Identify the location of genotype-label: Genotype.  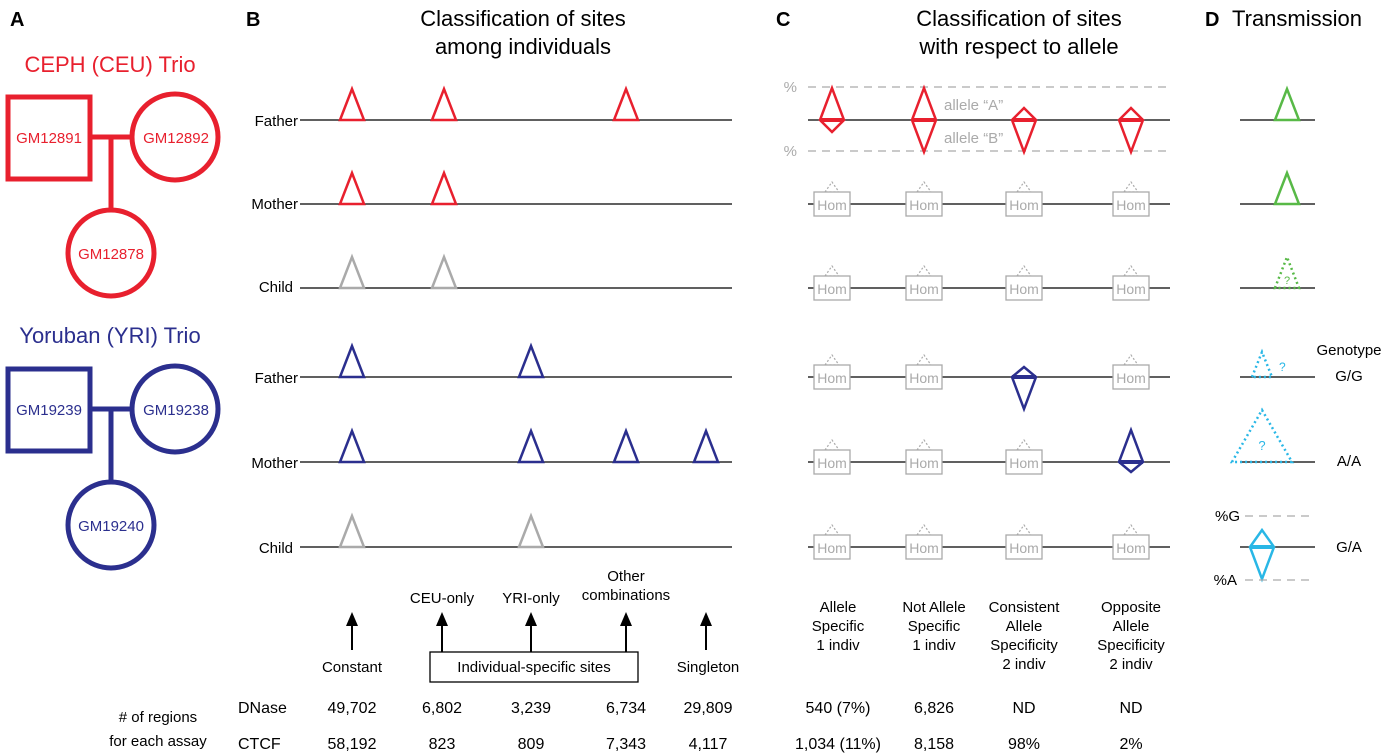
(1348, 350).